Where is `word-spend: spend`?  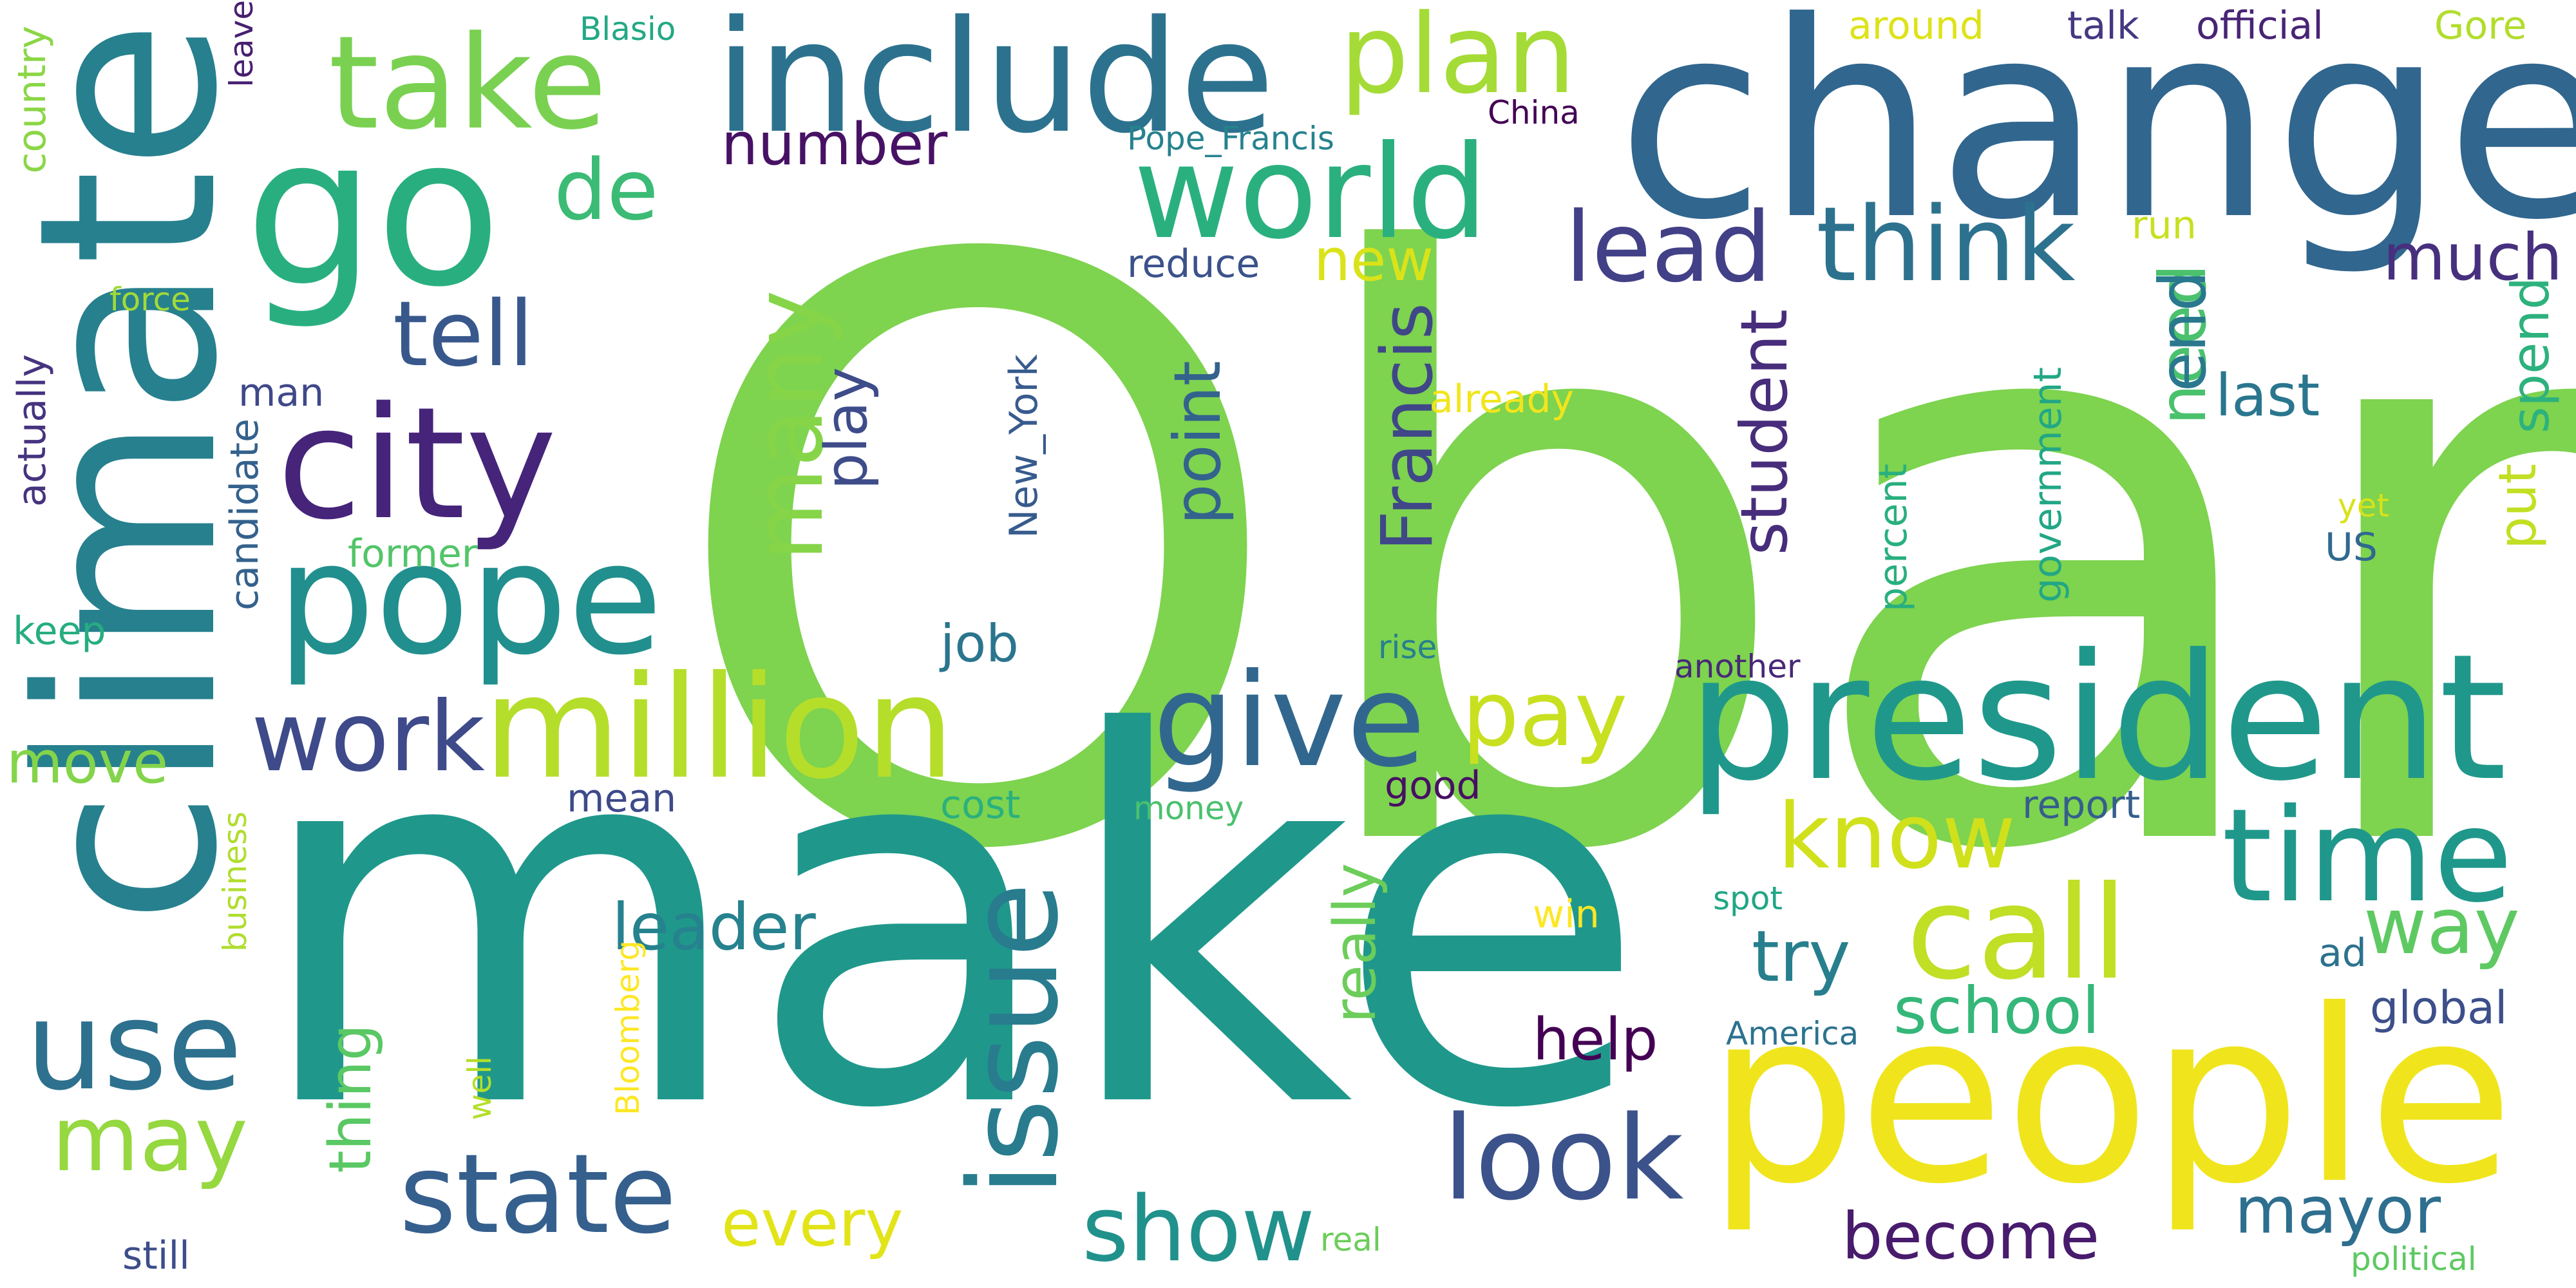 word-spend: spend is located at coordinates (2531, 355).